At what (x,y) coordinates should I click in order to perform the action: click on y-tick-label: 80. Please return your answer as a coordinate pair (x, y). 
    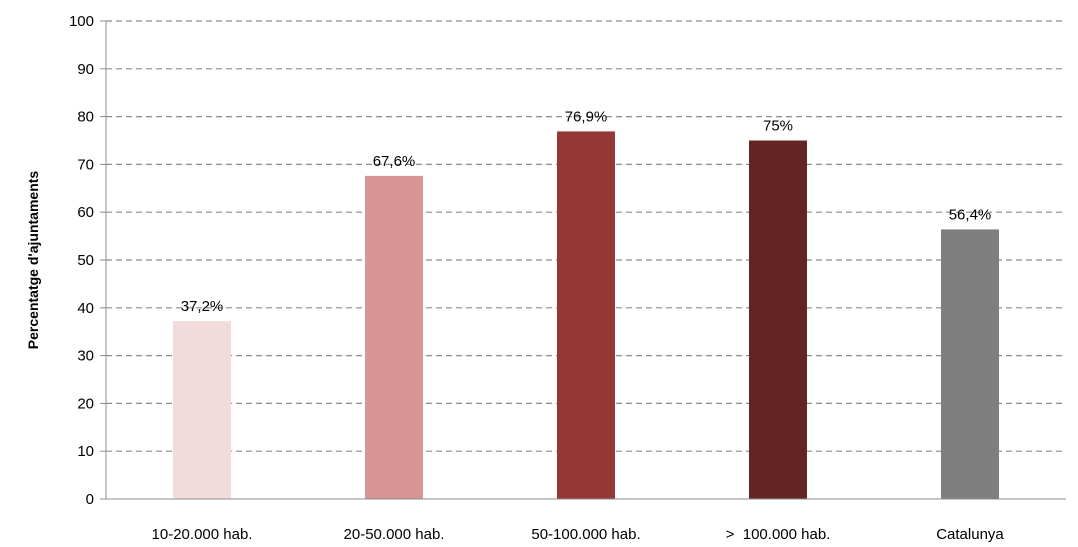
    Looking at the image, I should click on (85, 117).